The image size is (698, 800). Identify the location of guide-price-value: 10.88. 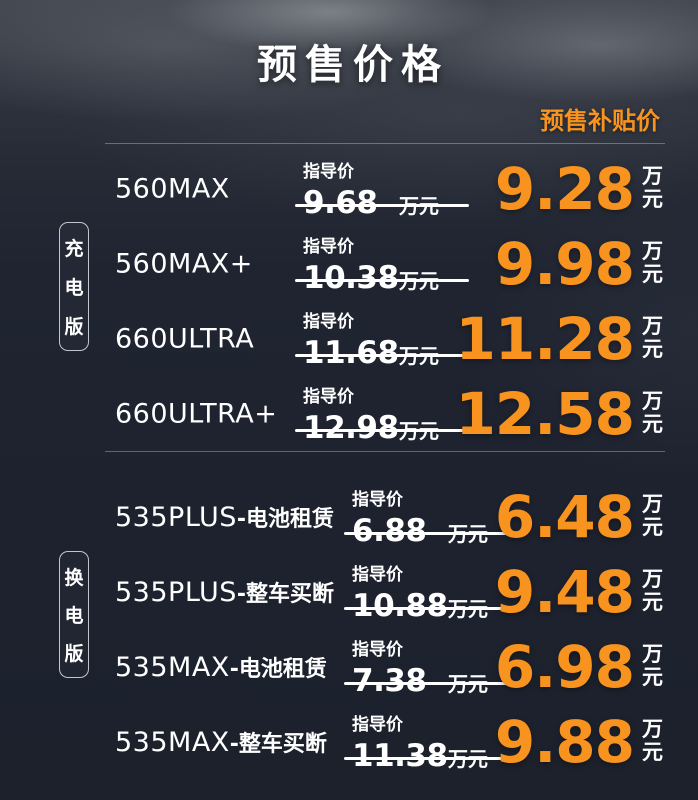
(400, 605).